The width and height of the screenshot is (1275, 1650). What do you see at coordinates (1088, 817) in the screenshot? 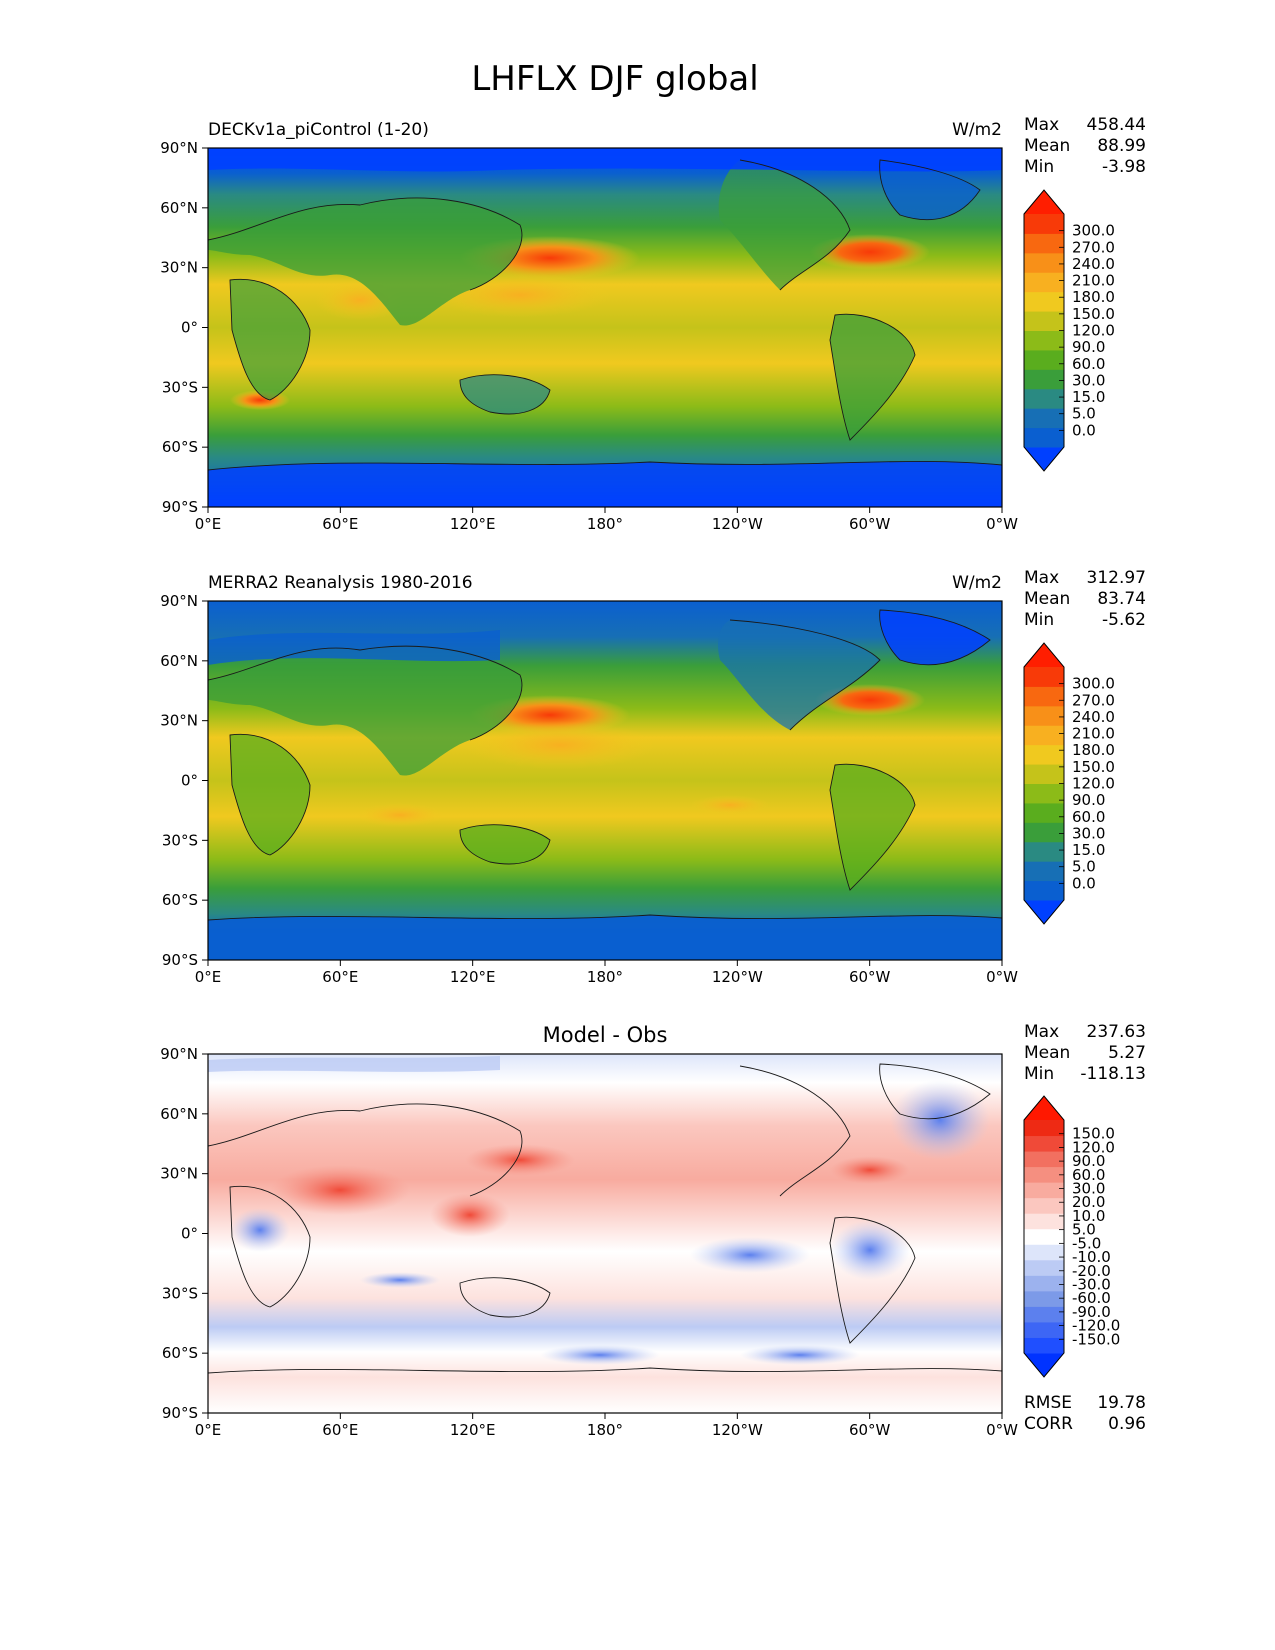
I see `colorbar-label: 60.0` at bounding box center [1088, 817].